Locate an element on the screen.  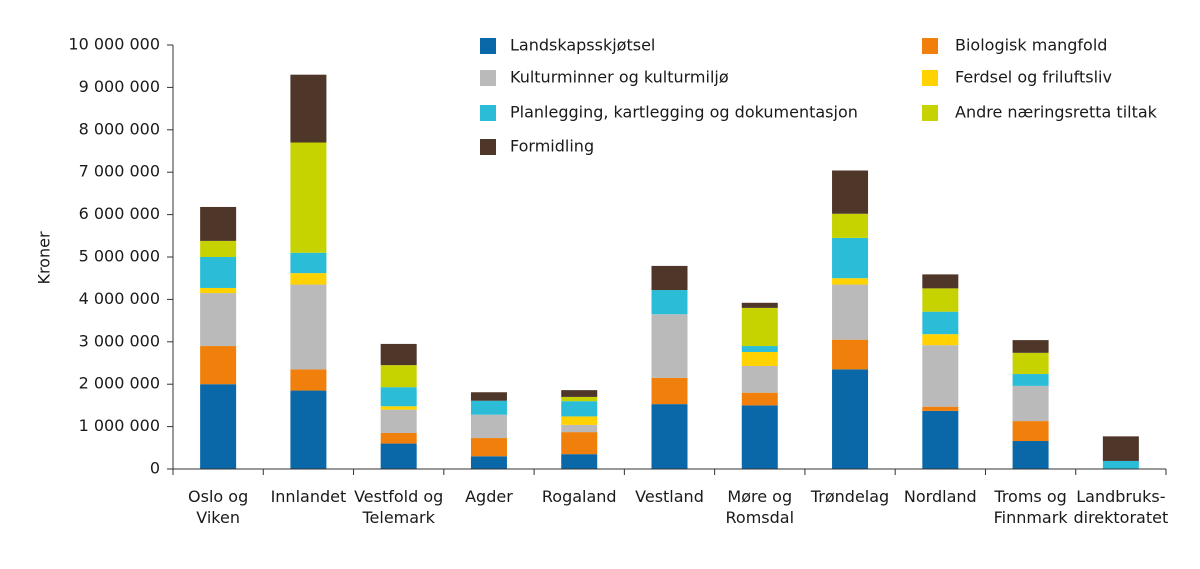
y-tick-label: 1 000 000 is located at coordinates (119, 425).